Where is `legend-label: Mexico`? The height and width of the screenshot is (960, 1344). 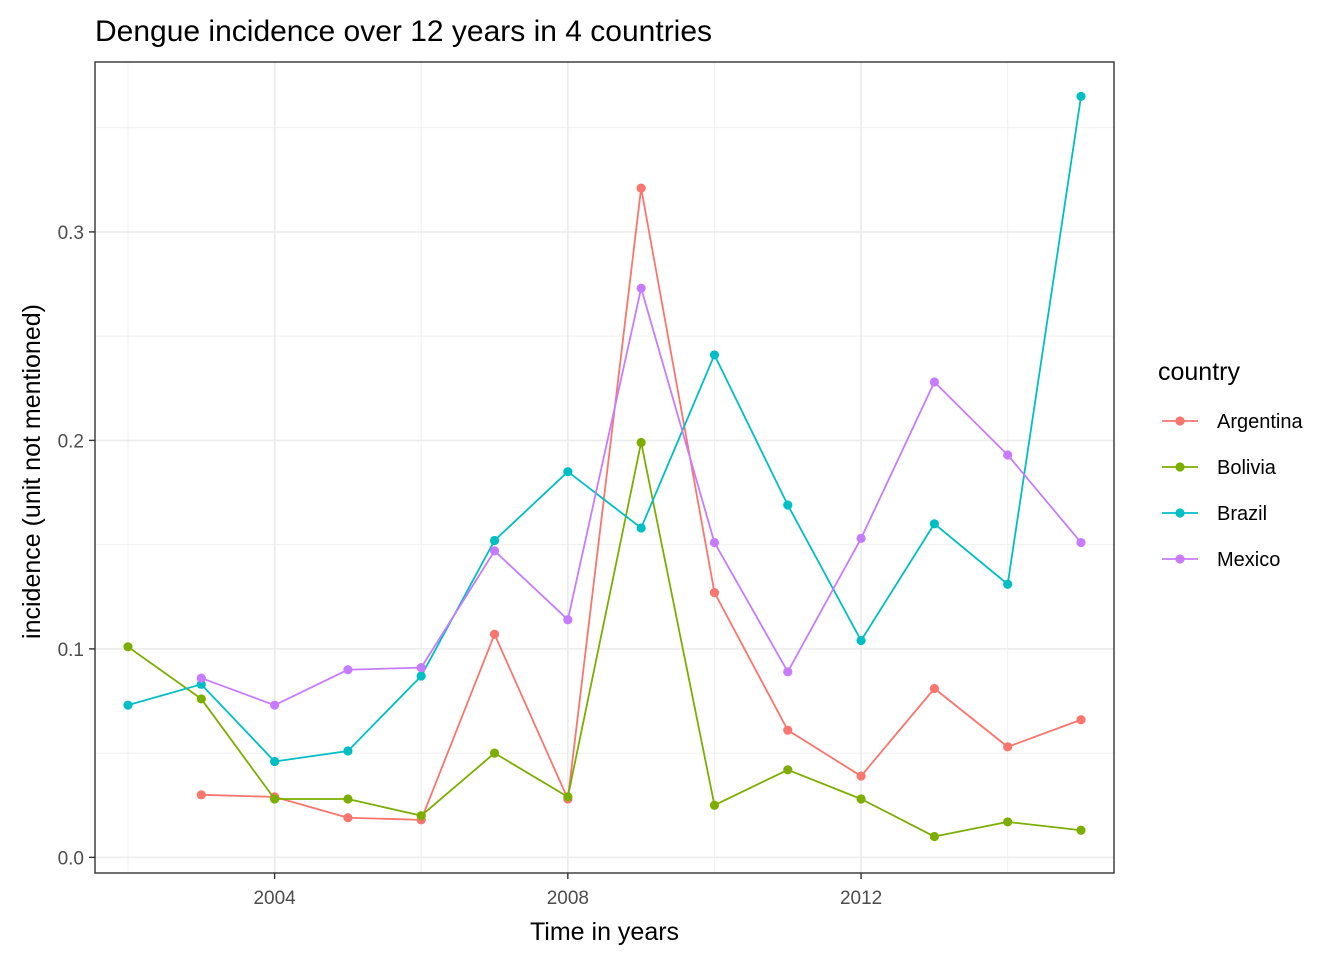 legend-label: Mexico is located at coordinates (1248, 560).